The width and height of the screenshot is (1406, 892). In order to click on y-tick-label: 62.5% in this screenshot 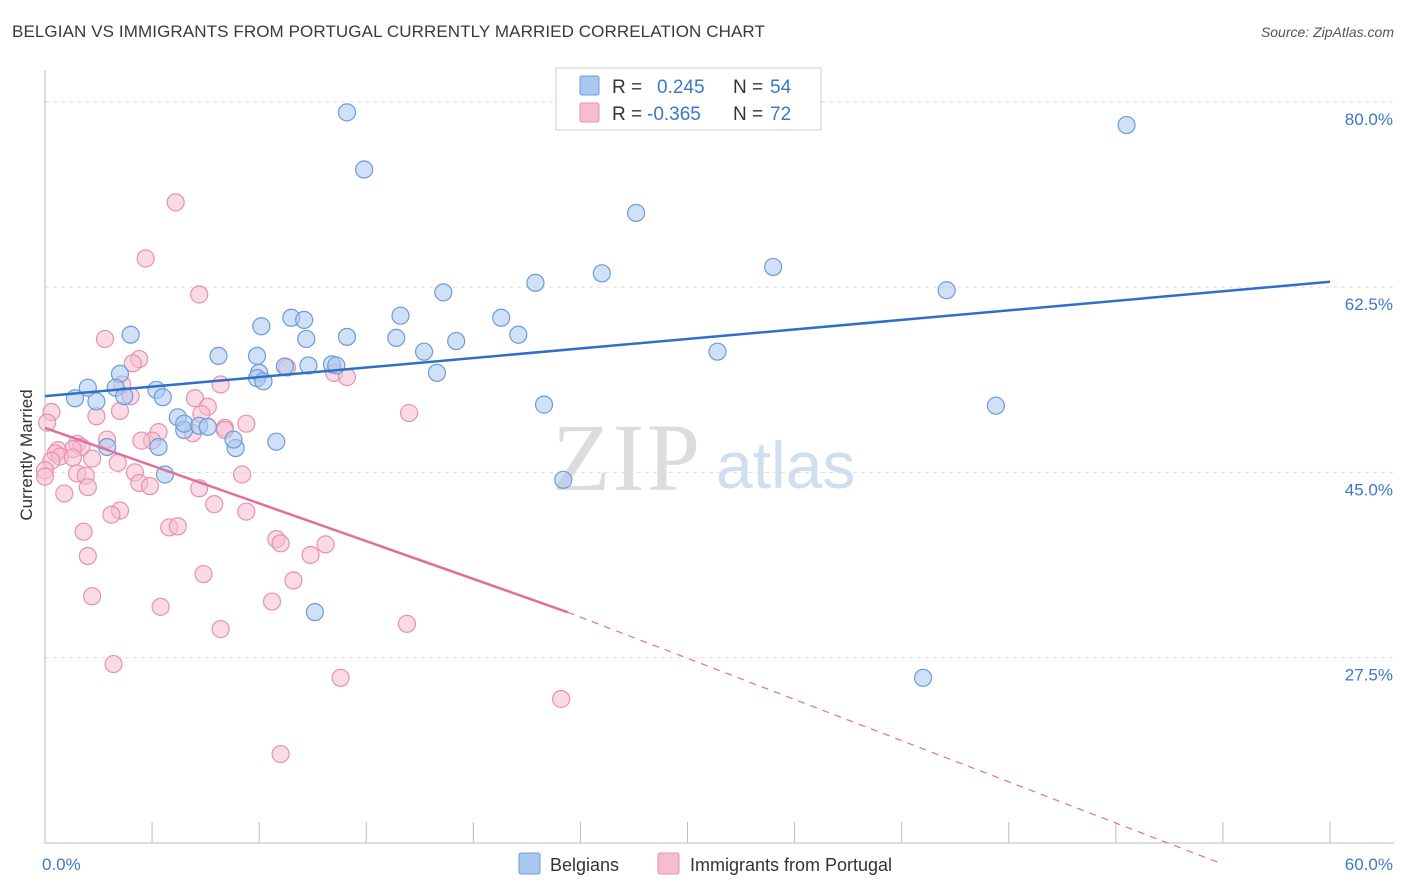, I will do `click(1369, 304)`.